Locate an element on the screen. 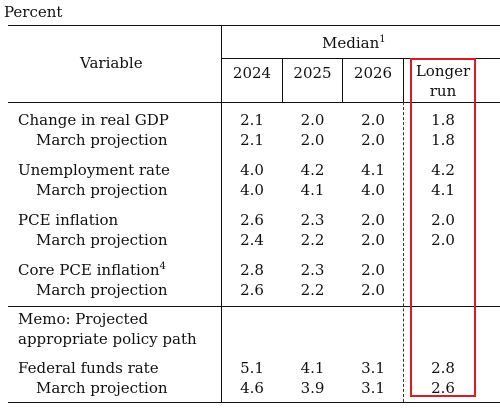 This screenshot has height=410, width=500. footnote-marker: 1 is located at coordinates (382, 39).